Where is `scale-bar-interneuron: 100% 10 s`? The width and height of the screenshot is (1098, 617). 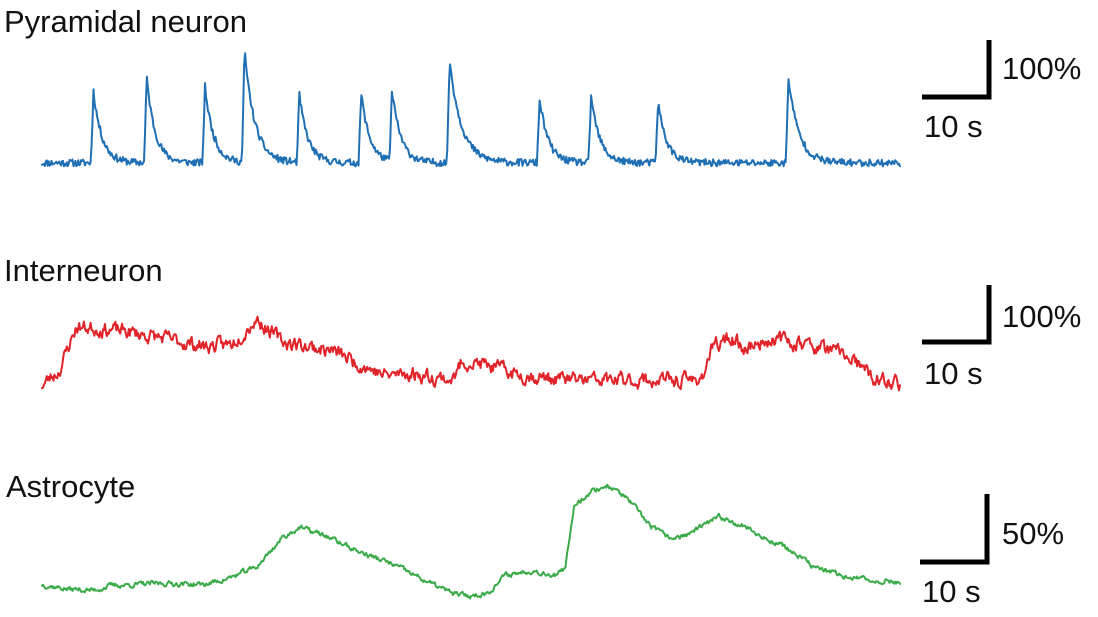 scale-bar-interneuron: 100% 10 s is located at coordinates (1001, 338).